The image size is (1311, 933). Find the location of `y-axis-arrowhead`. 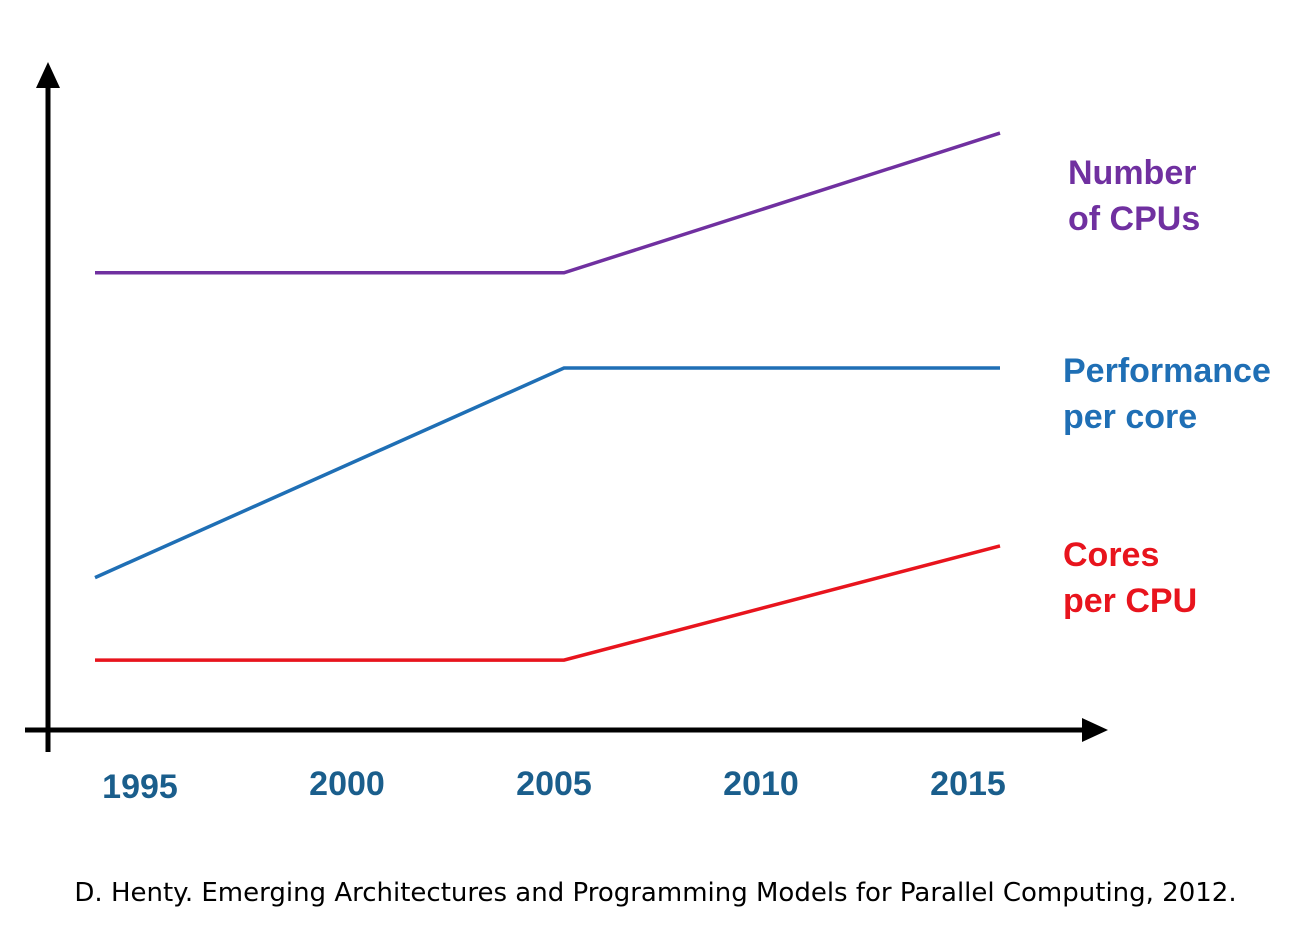

y-axis-arrowhead is located at coordinates (48, 75).